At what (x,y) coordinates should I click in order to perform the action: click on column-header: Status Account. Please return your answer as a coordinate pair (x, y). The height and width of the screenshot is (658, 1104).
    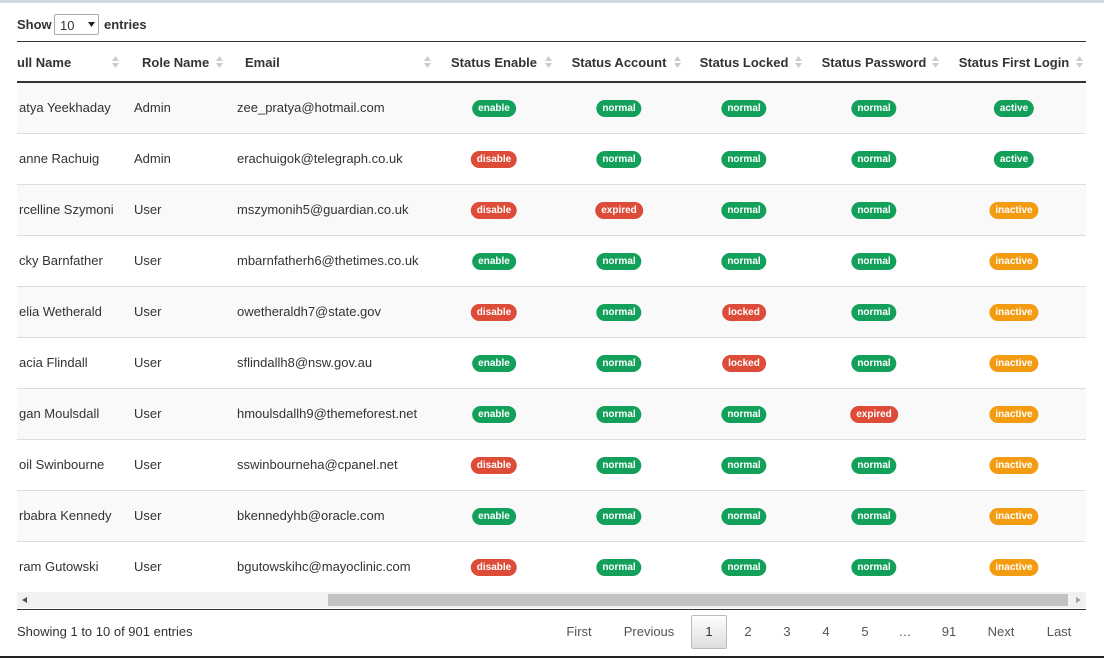
    Looking at the image, I should click on (619, 62).